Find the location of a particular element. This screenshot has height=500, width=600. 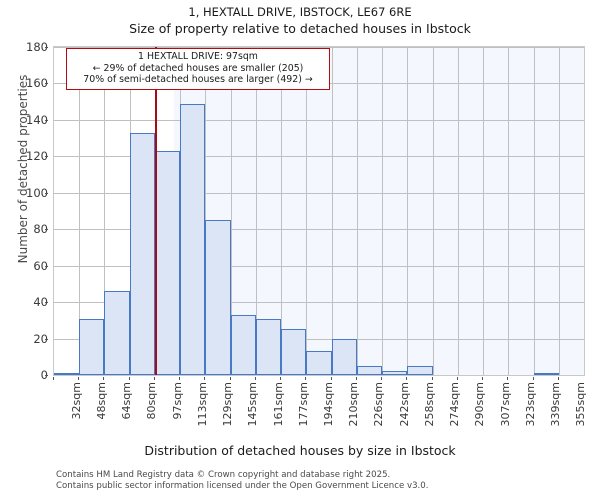

x-tick-label: 48sqm is located at coordinates (101, 401).